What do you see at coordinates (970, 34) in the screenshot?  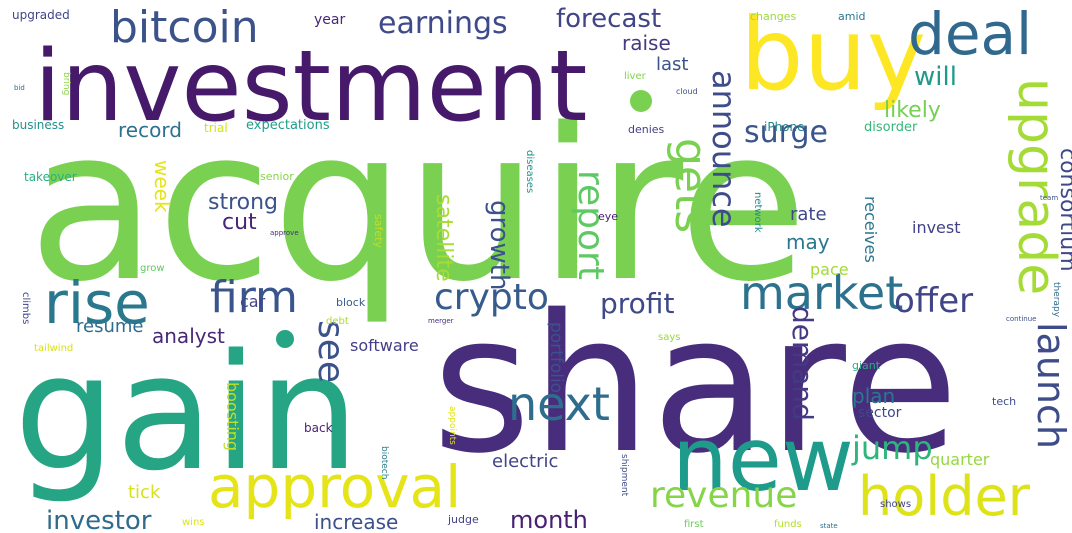 I see `word-deal: deal` at bounding box center [970, 34].